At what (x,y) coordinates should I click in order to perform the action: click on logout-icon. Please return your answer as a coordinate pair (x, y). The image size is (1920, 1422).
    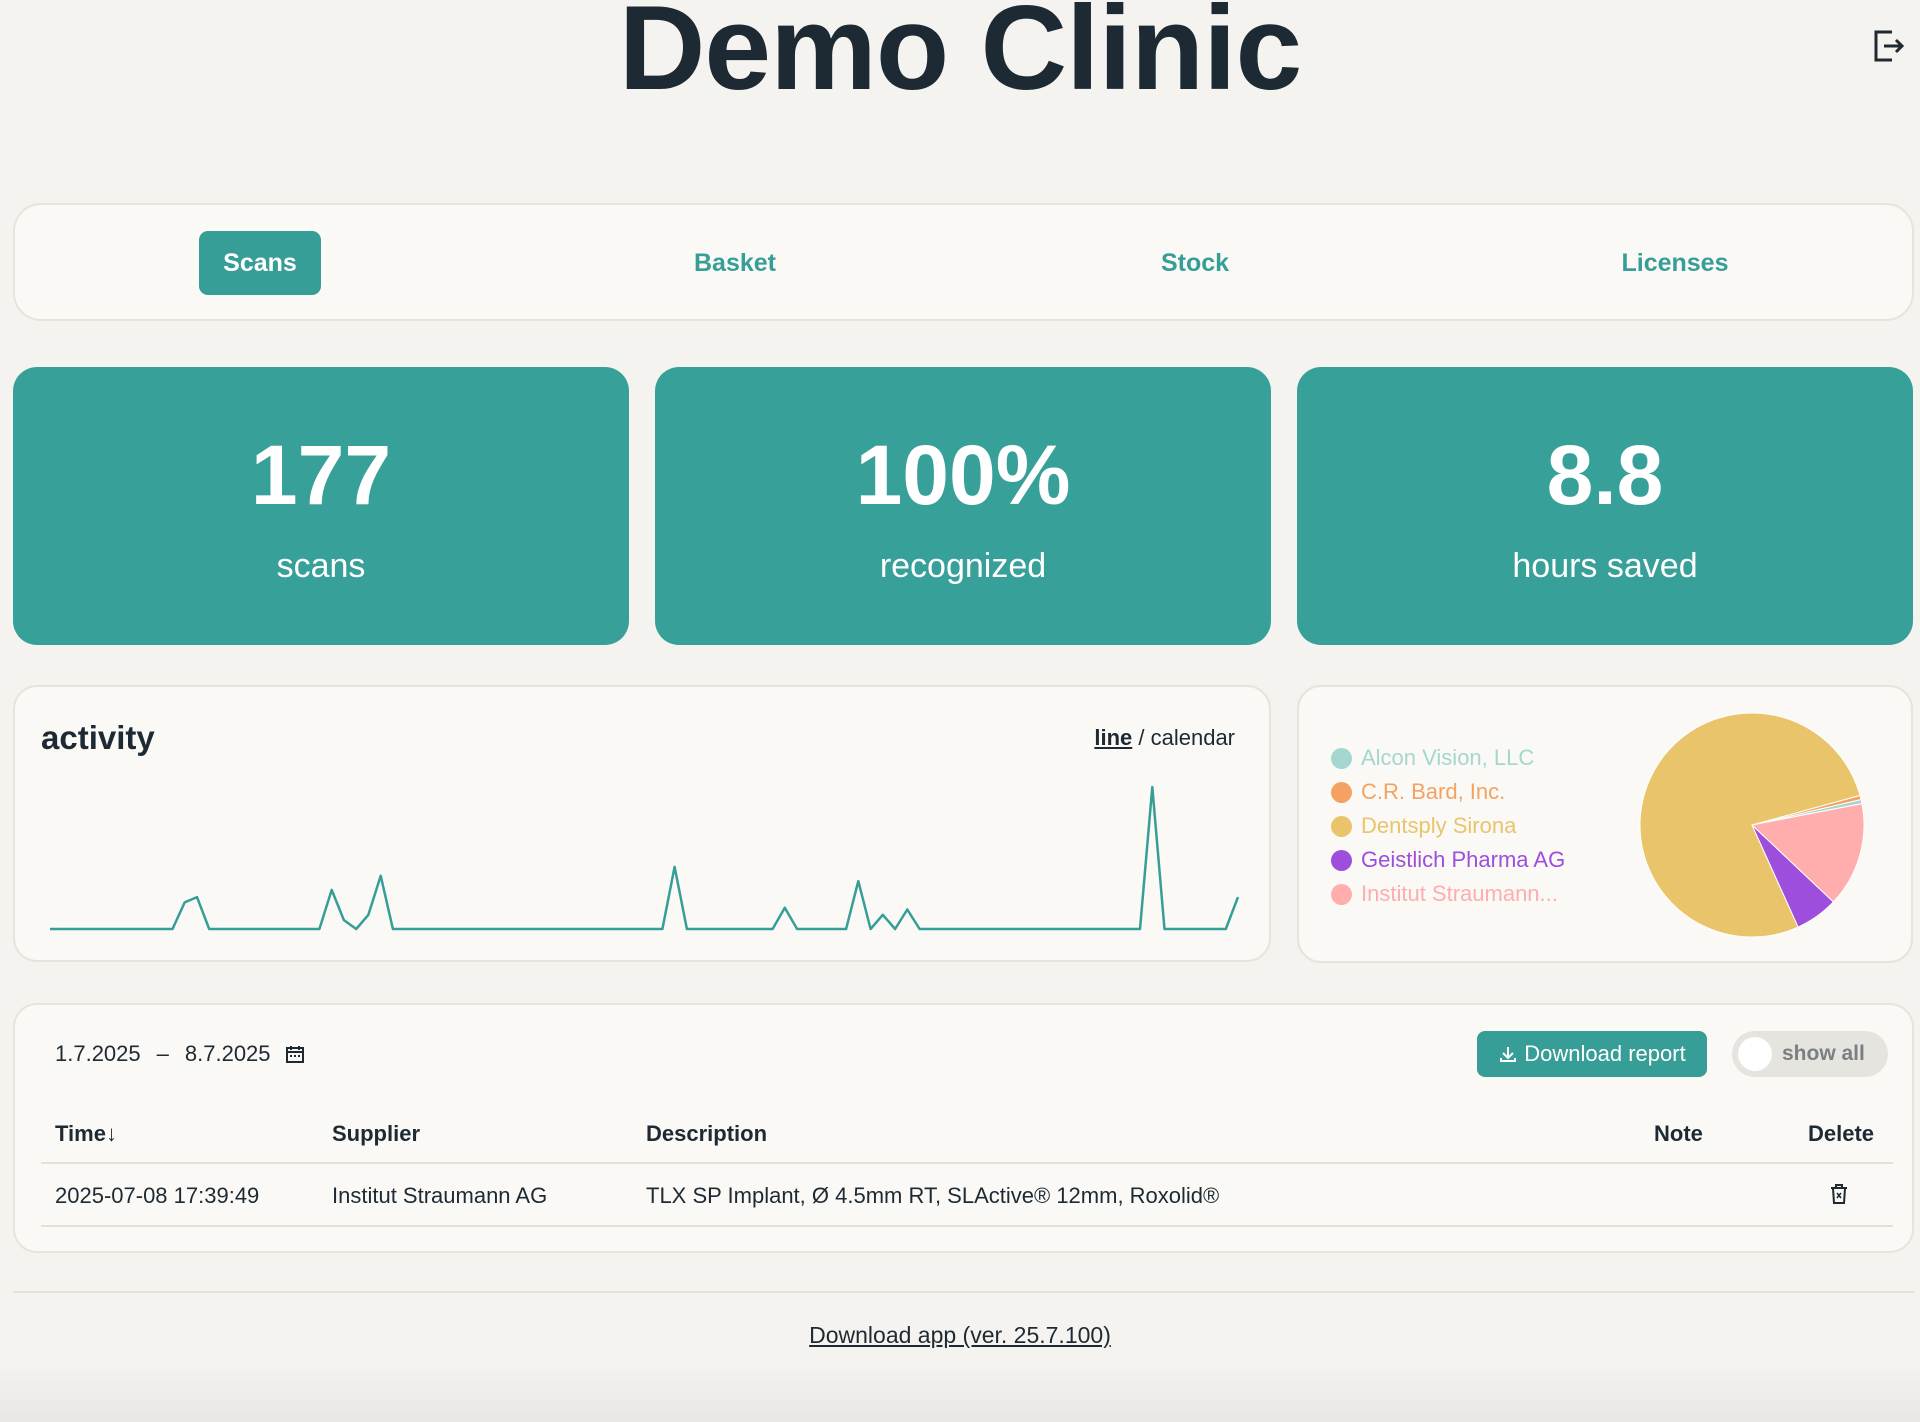
    Looking at the image, I should click on (1889, 46).